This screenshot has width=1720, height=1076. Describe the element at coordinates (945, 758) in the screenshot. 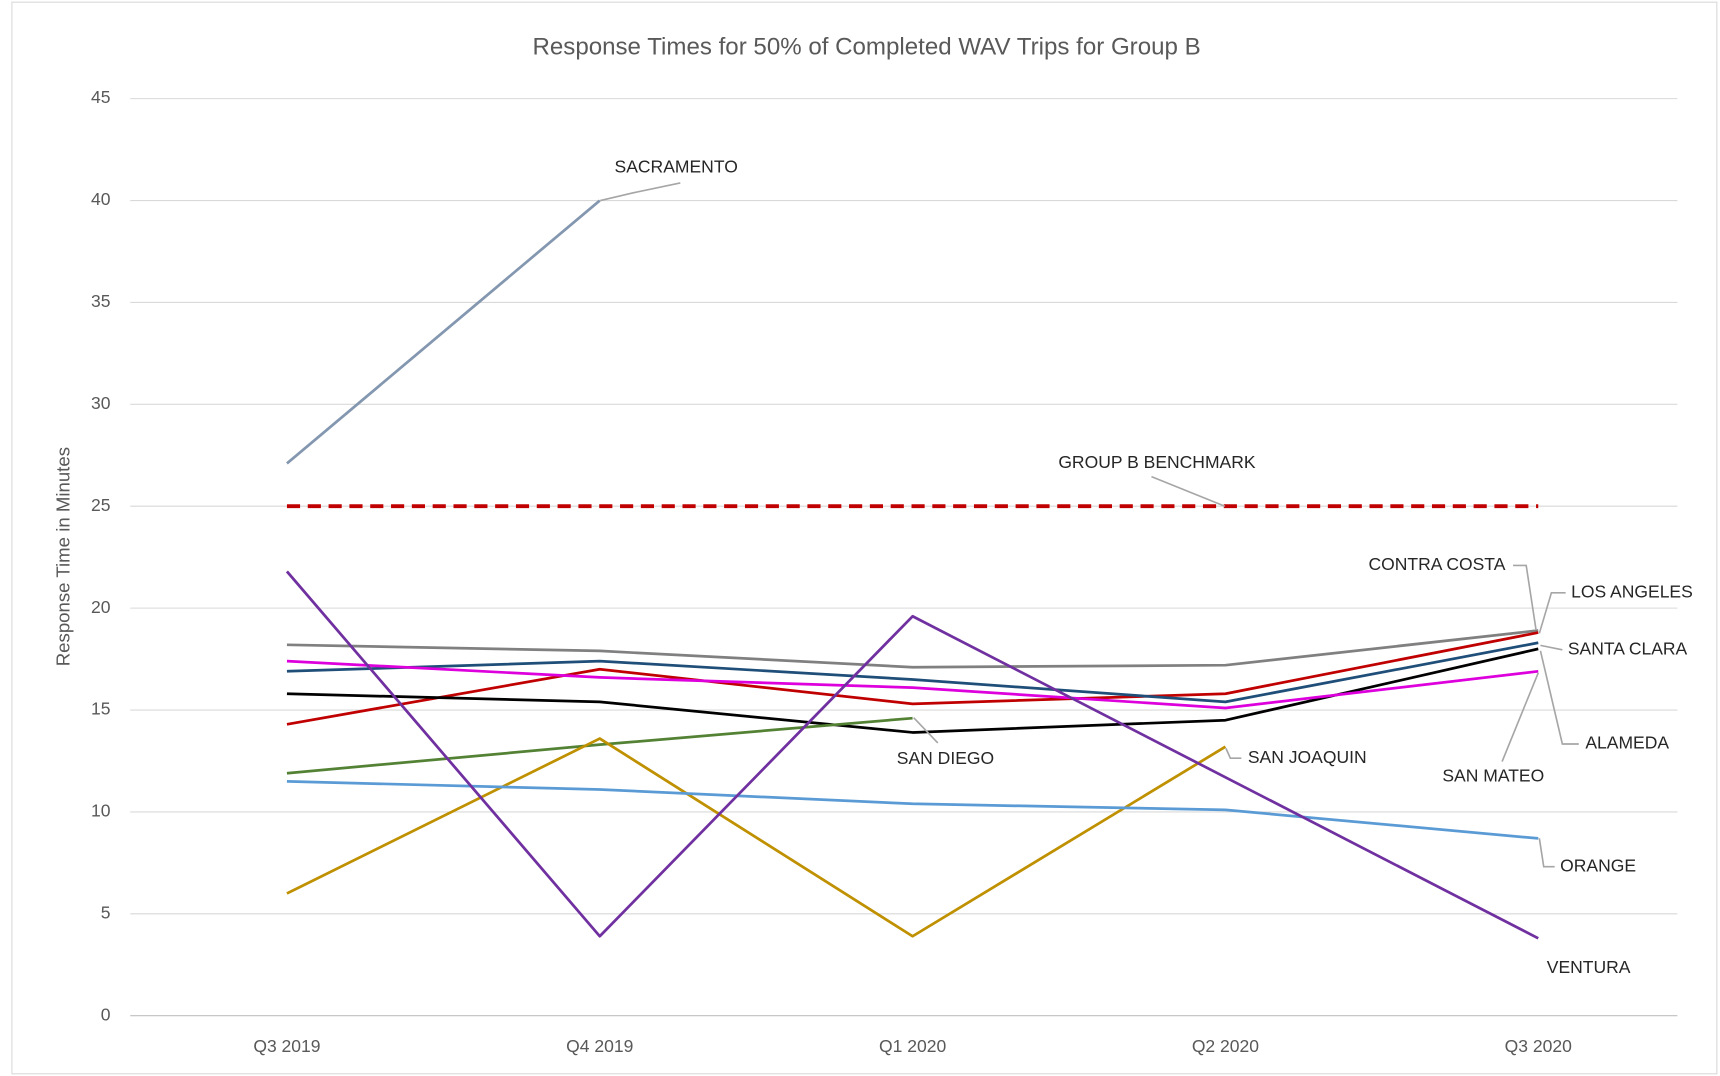

I see `series-label: SAN DIEGO` at that location.